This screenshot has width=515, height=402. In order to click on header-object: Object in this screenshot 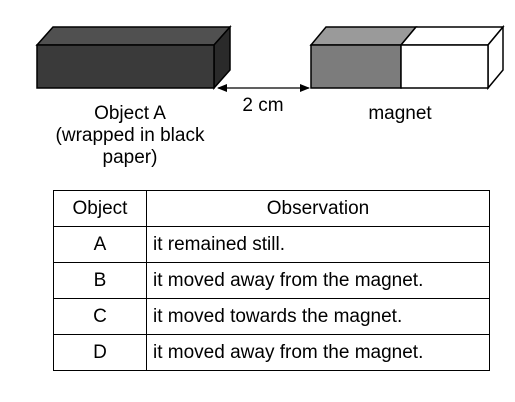, I will do `click(100, 208)`.